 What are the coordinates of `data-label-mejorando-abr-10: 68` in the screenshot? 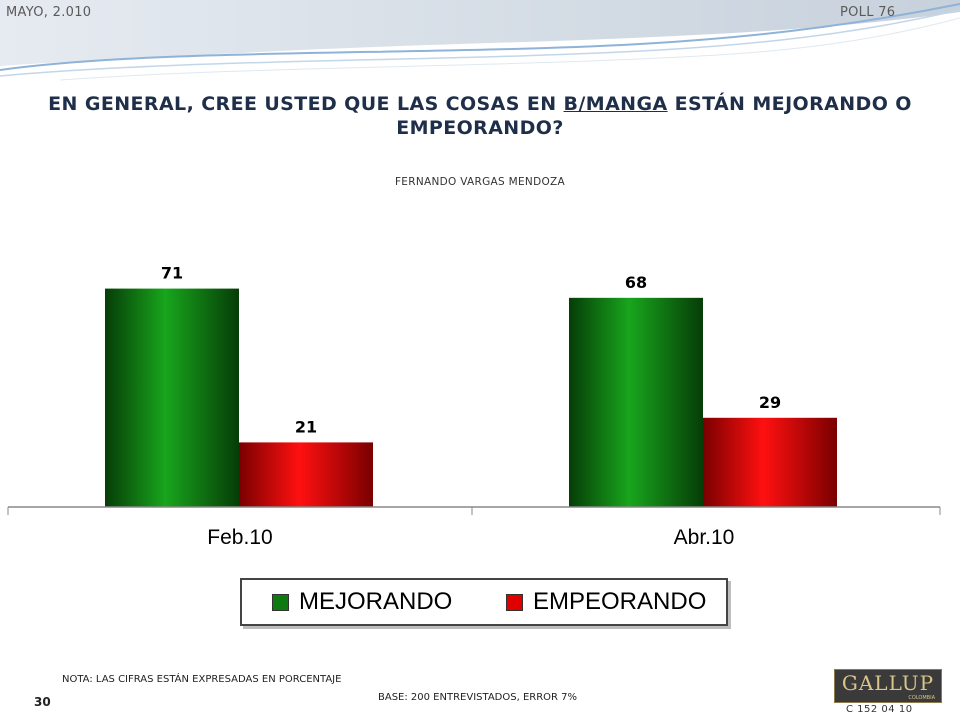 It's located at (636, 282).